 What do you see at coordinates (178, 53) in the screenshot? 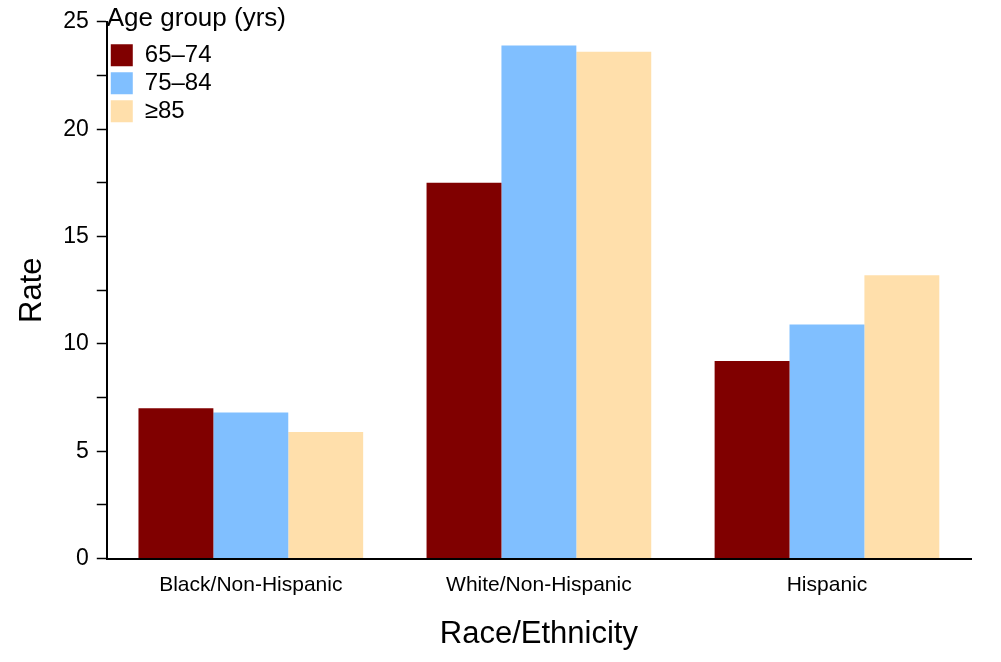
I see `legend-label: 65–74` at bounding box center [178, 53].